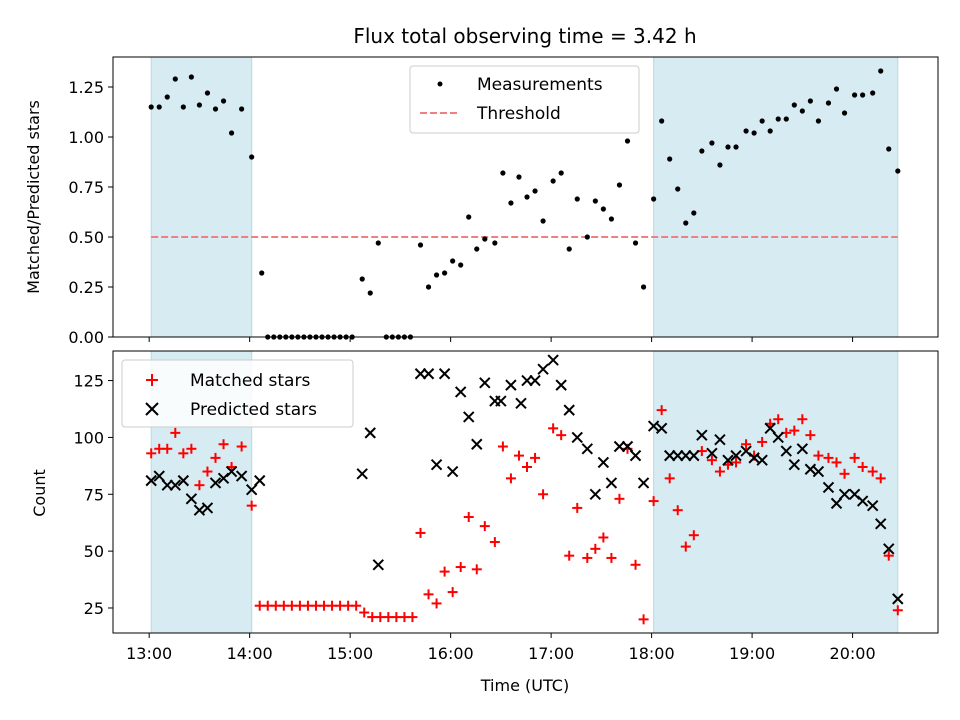 The image size is (960, 720). I want to click on top-y-axis-label: Matched/Predicted stars, so click(33, 197).